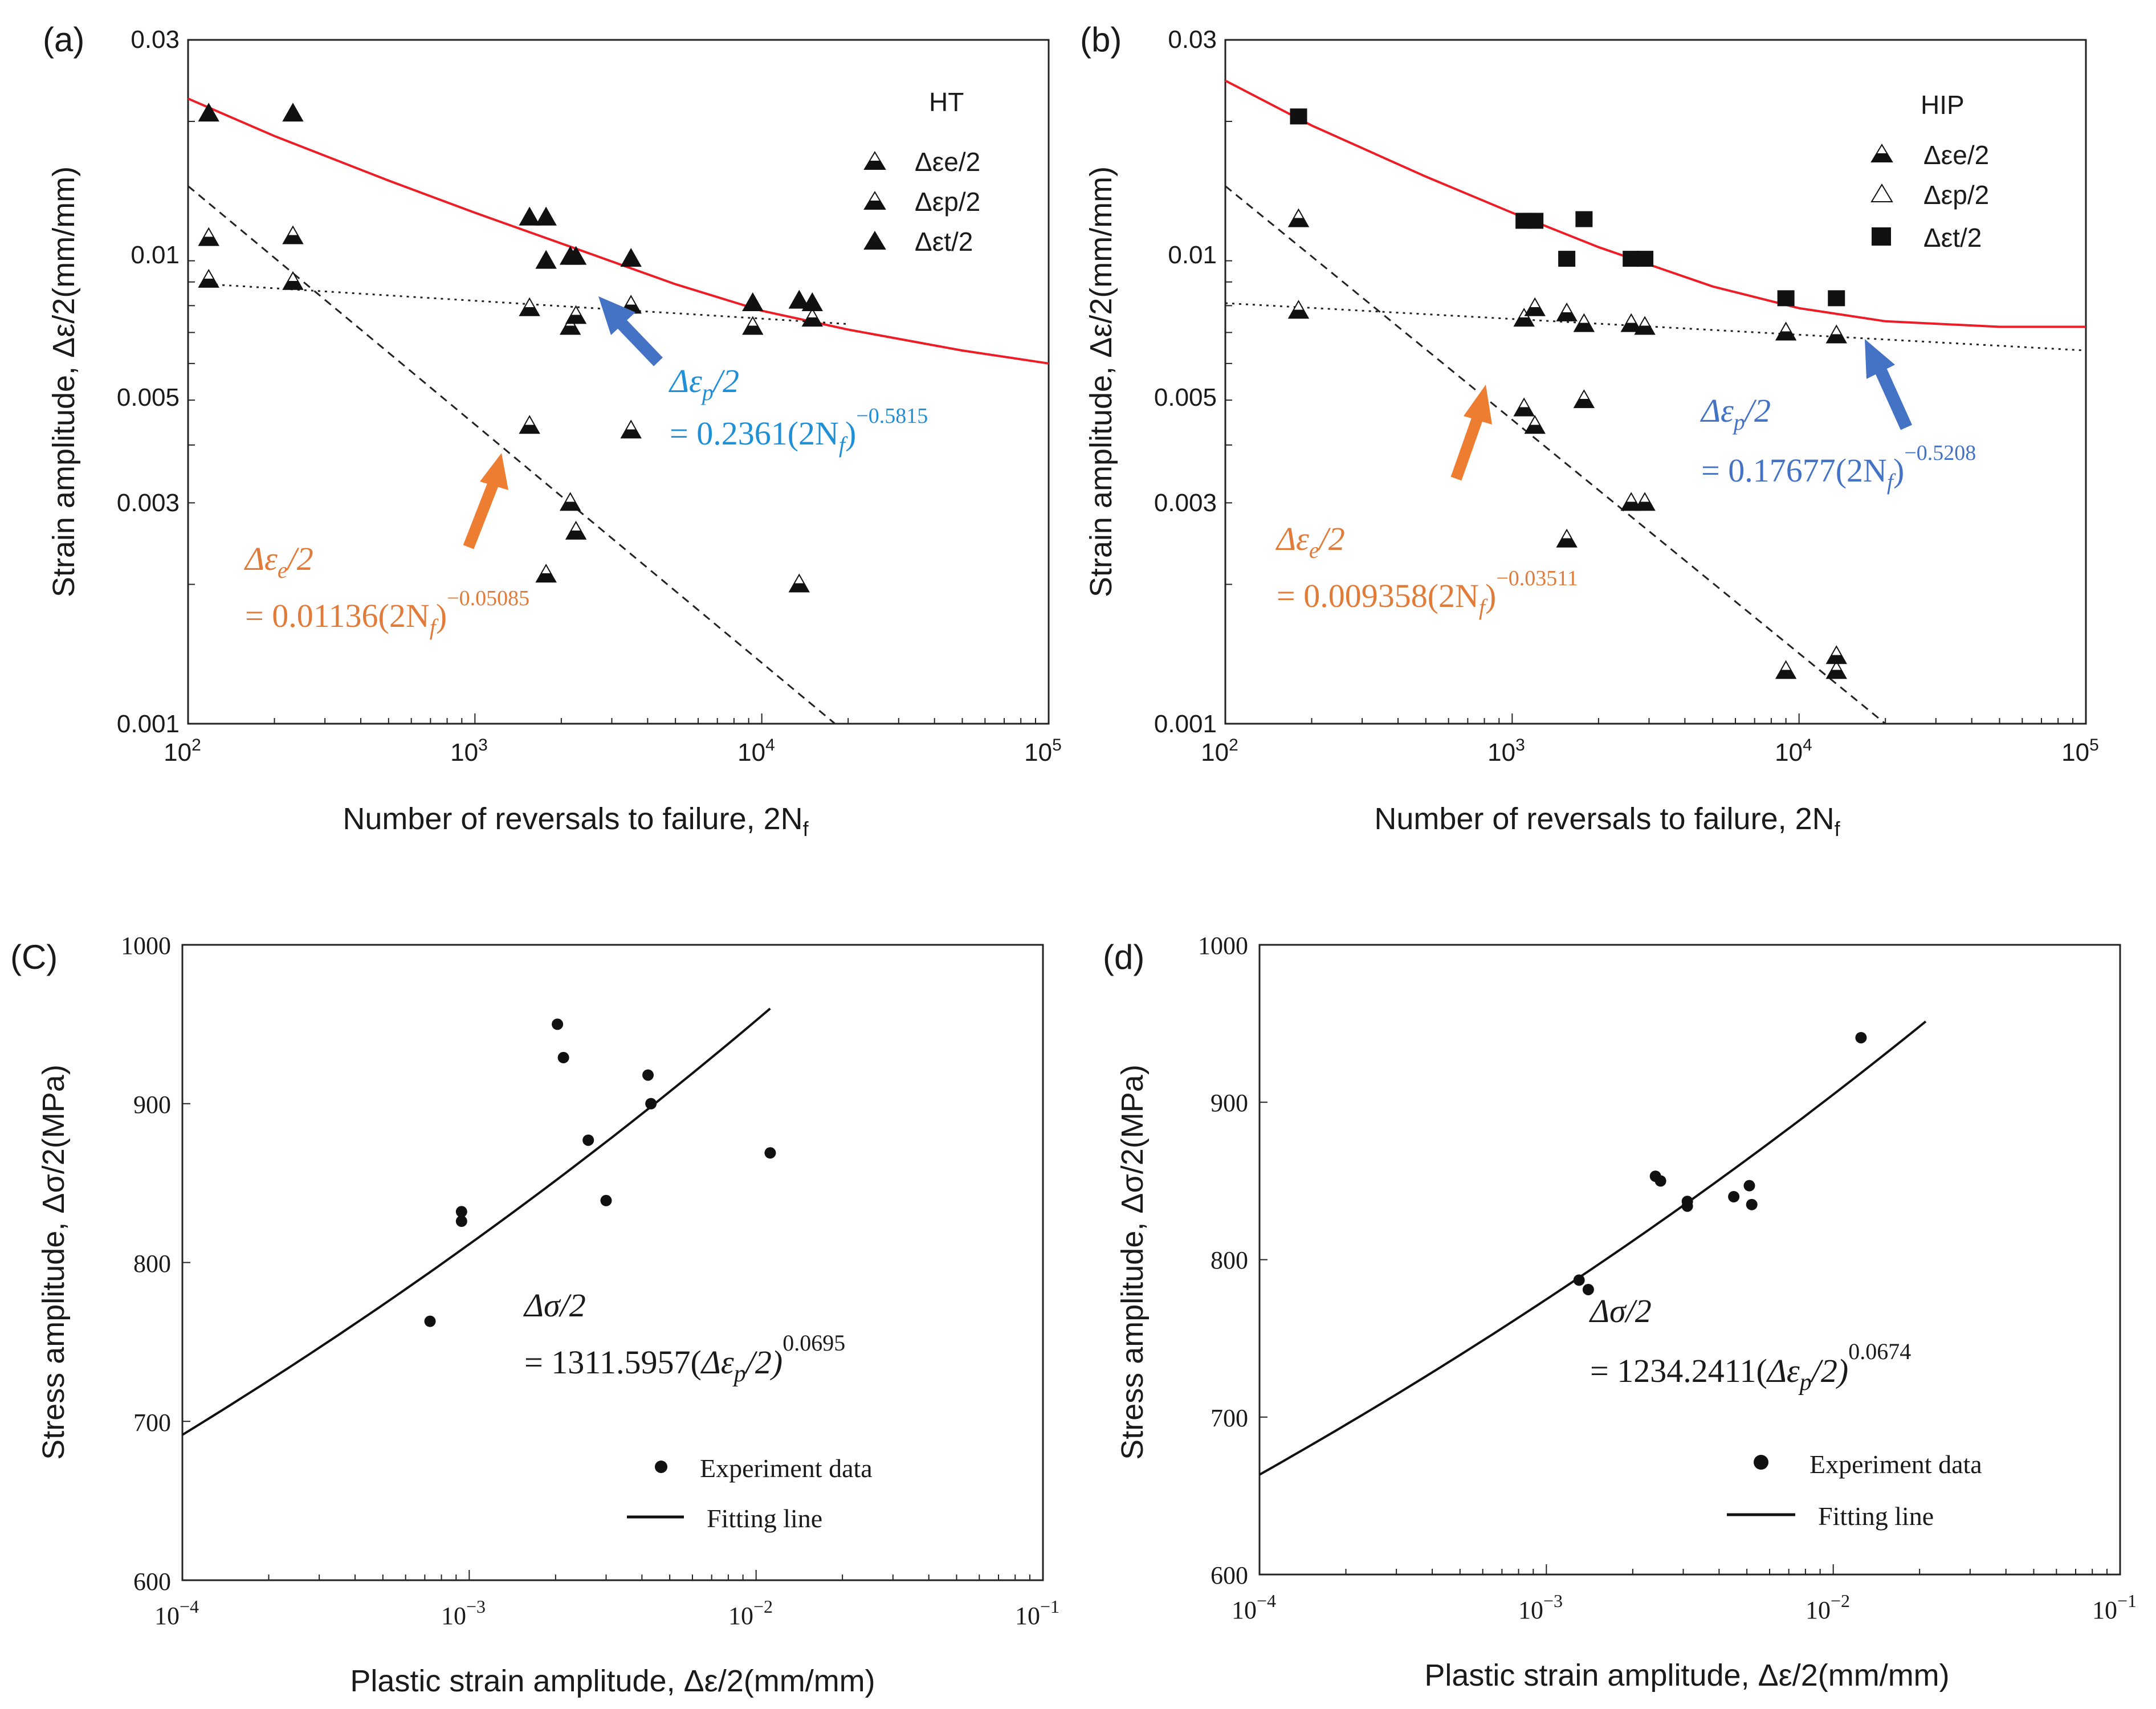 The width and height of the screenshot is (2156, 1709). What do you see at coordinates (1229, 1418) in the screenshot?
I see `panel-d-ytick-700: 700` at bounding box center [1229, 1418].